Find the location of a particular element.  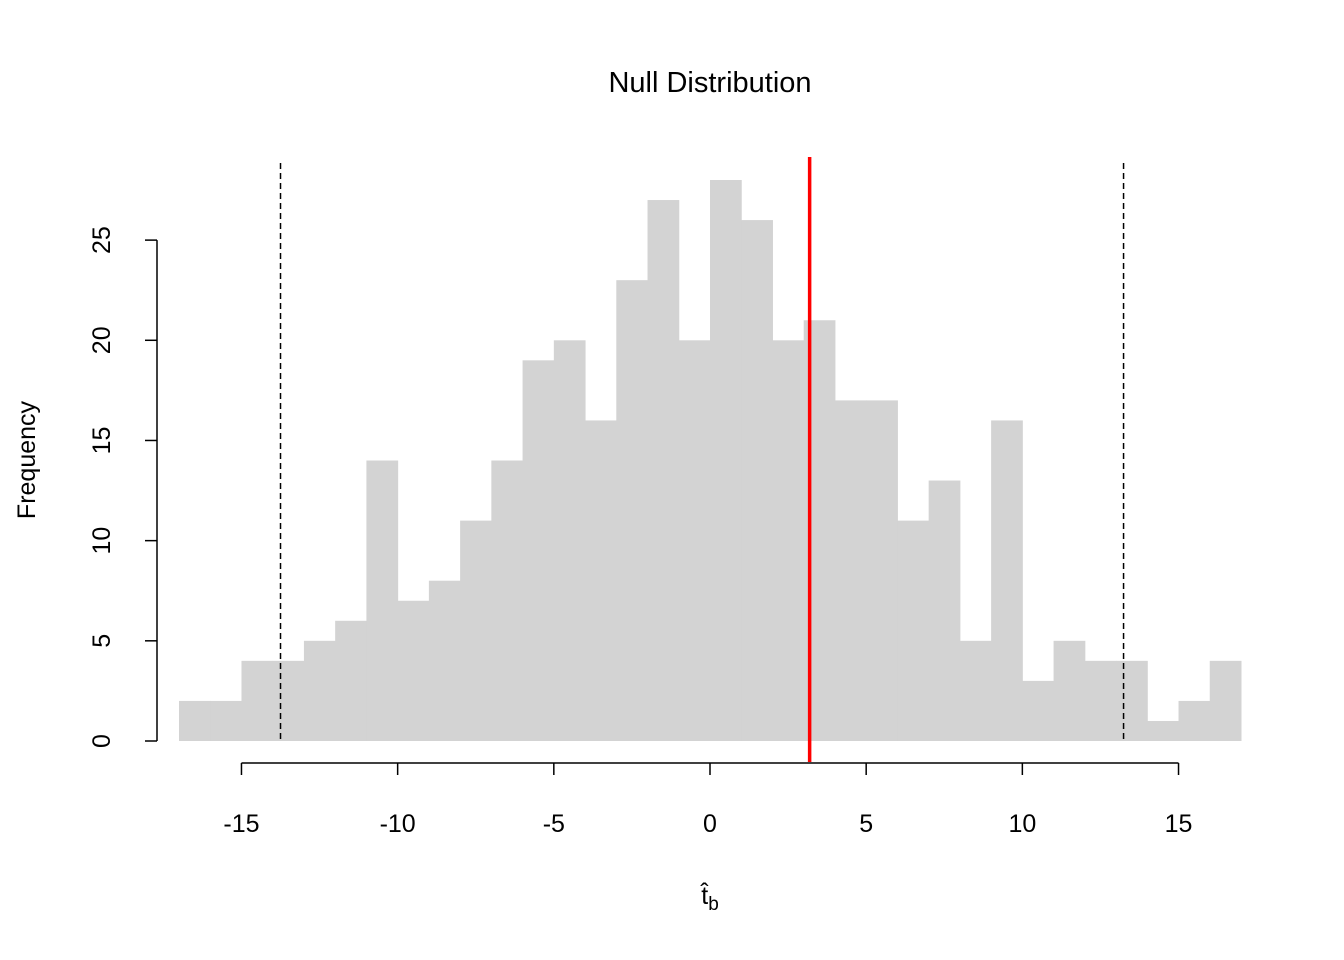

x-axis-label-main: t̂ is located at coordinates (704, 896).